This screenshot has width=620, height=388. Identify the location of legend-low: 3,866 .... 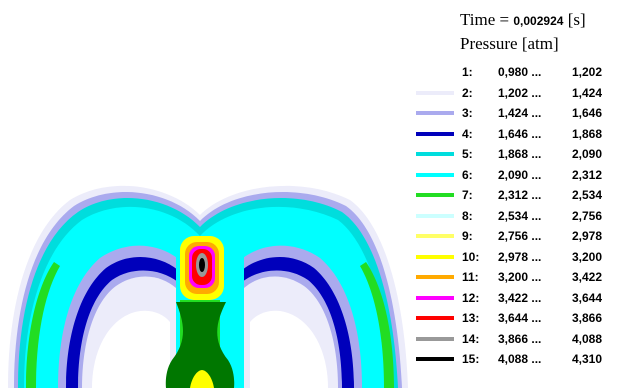
(520, 338).